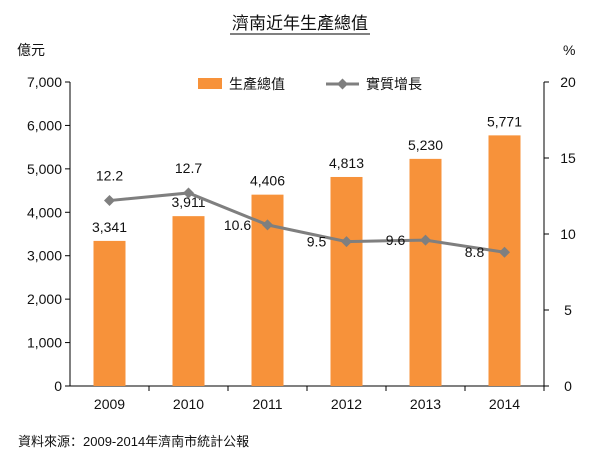 The height and width of the screenshot is (463, 600). What do you see at coordinates (44, 256) in the screenshot?
I see `left-y-tick-label: 3,000` at bounding box center [44, 256].